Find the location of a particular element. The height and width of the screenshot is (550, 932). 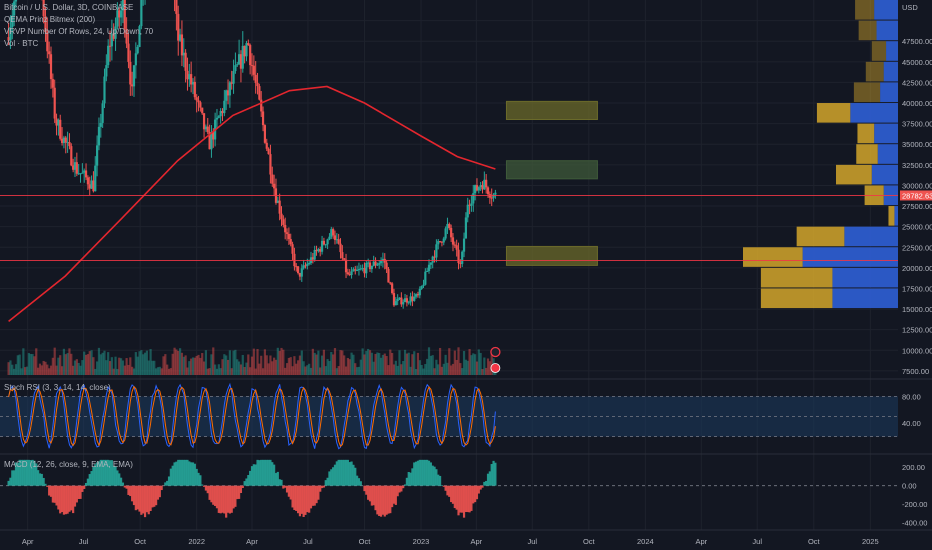

price-tick-label: 47500.00 is located at coordinates (917, 41).